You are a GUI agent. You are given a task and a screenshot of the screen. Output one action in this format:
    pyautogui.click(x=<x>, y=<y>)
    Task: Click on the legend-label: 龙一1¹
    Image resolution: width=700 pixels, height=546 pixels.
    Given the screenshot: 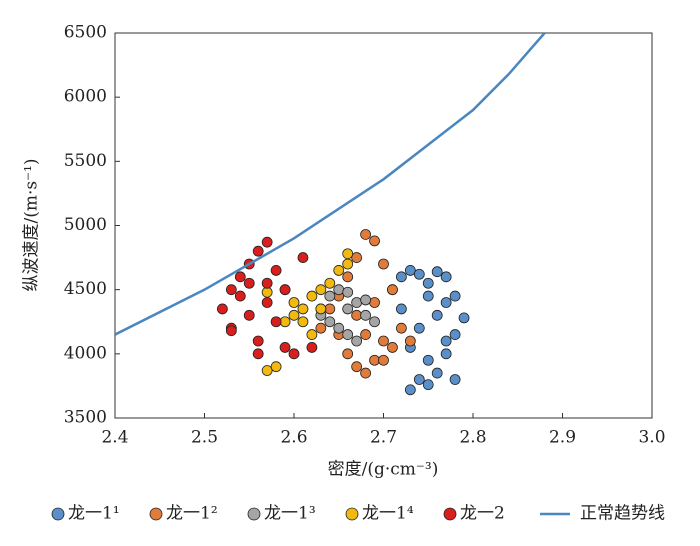 What is the action you would take?
    pyautogui.click(x=94, y=514)
    